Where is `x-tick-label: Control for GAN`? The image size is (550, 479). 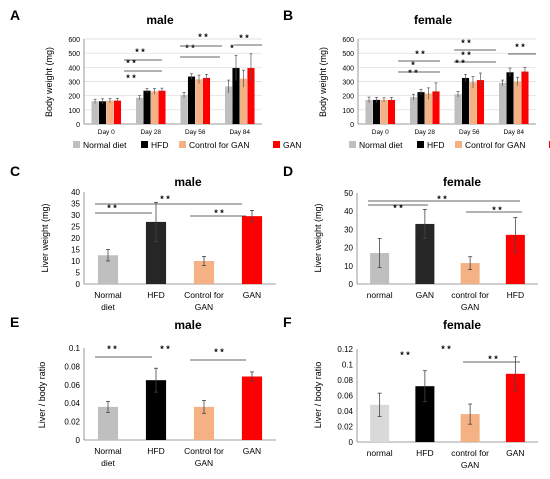 x-tick-label: Control for GAN is located at coordinates (204, 457).